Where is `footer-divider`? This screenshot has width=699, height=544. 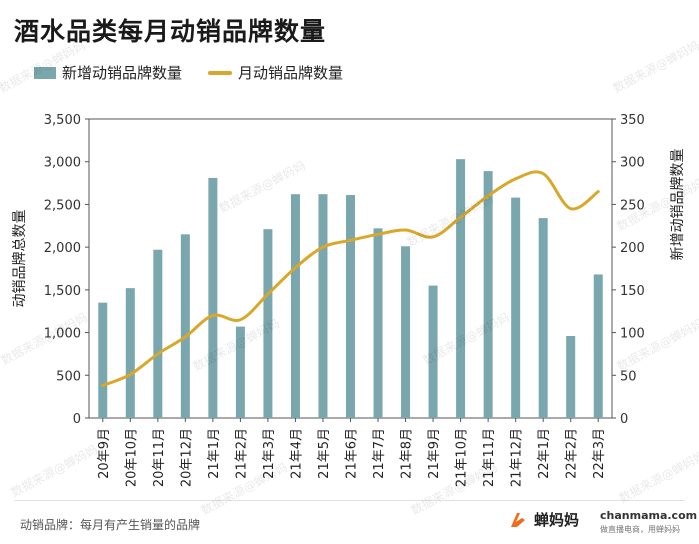 footer-divider is located at coordinates (349, 500).